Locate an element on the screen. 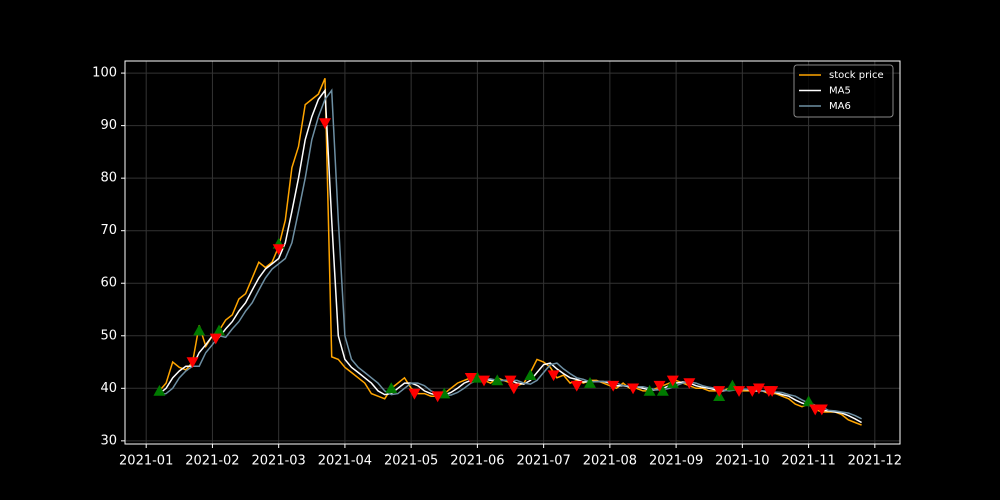  legend-label: MA5 is located at coordinates (840, 91).